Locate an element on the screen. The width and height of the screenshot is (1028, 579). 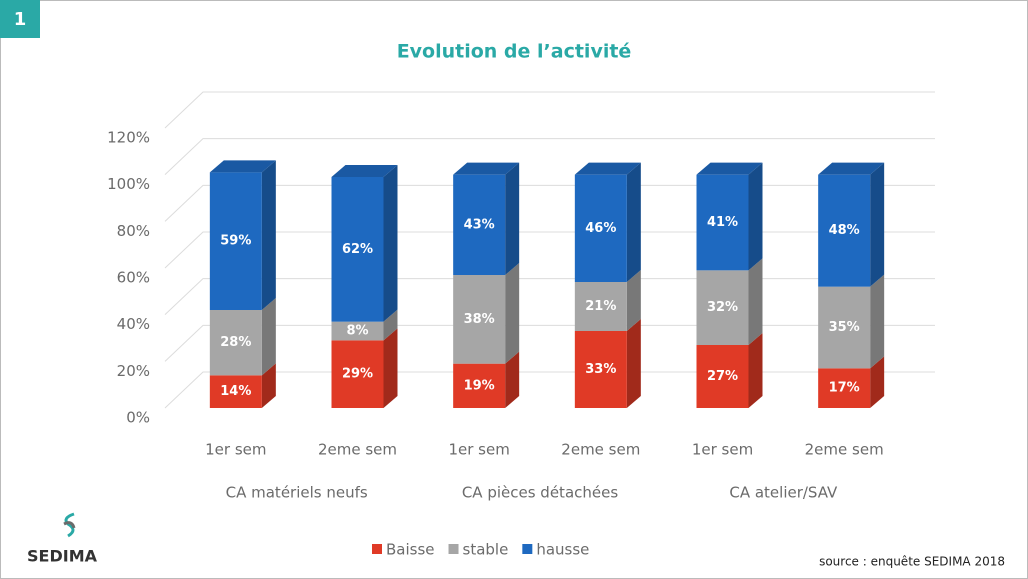
value-label: 35% is located at coordinates (844, 327).